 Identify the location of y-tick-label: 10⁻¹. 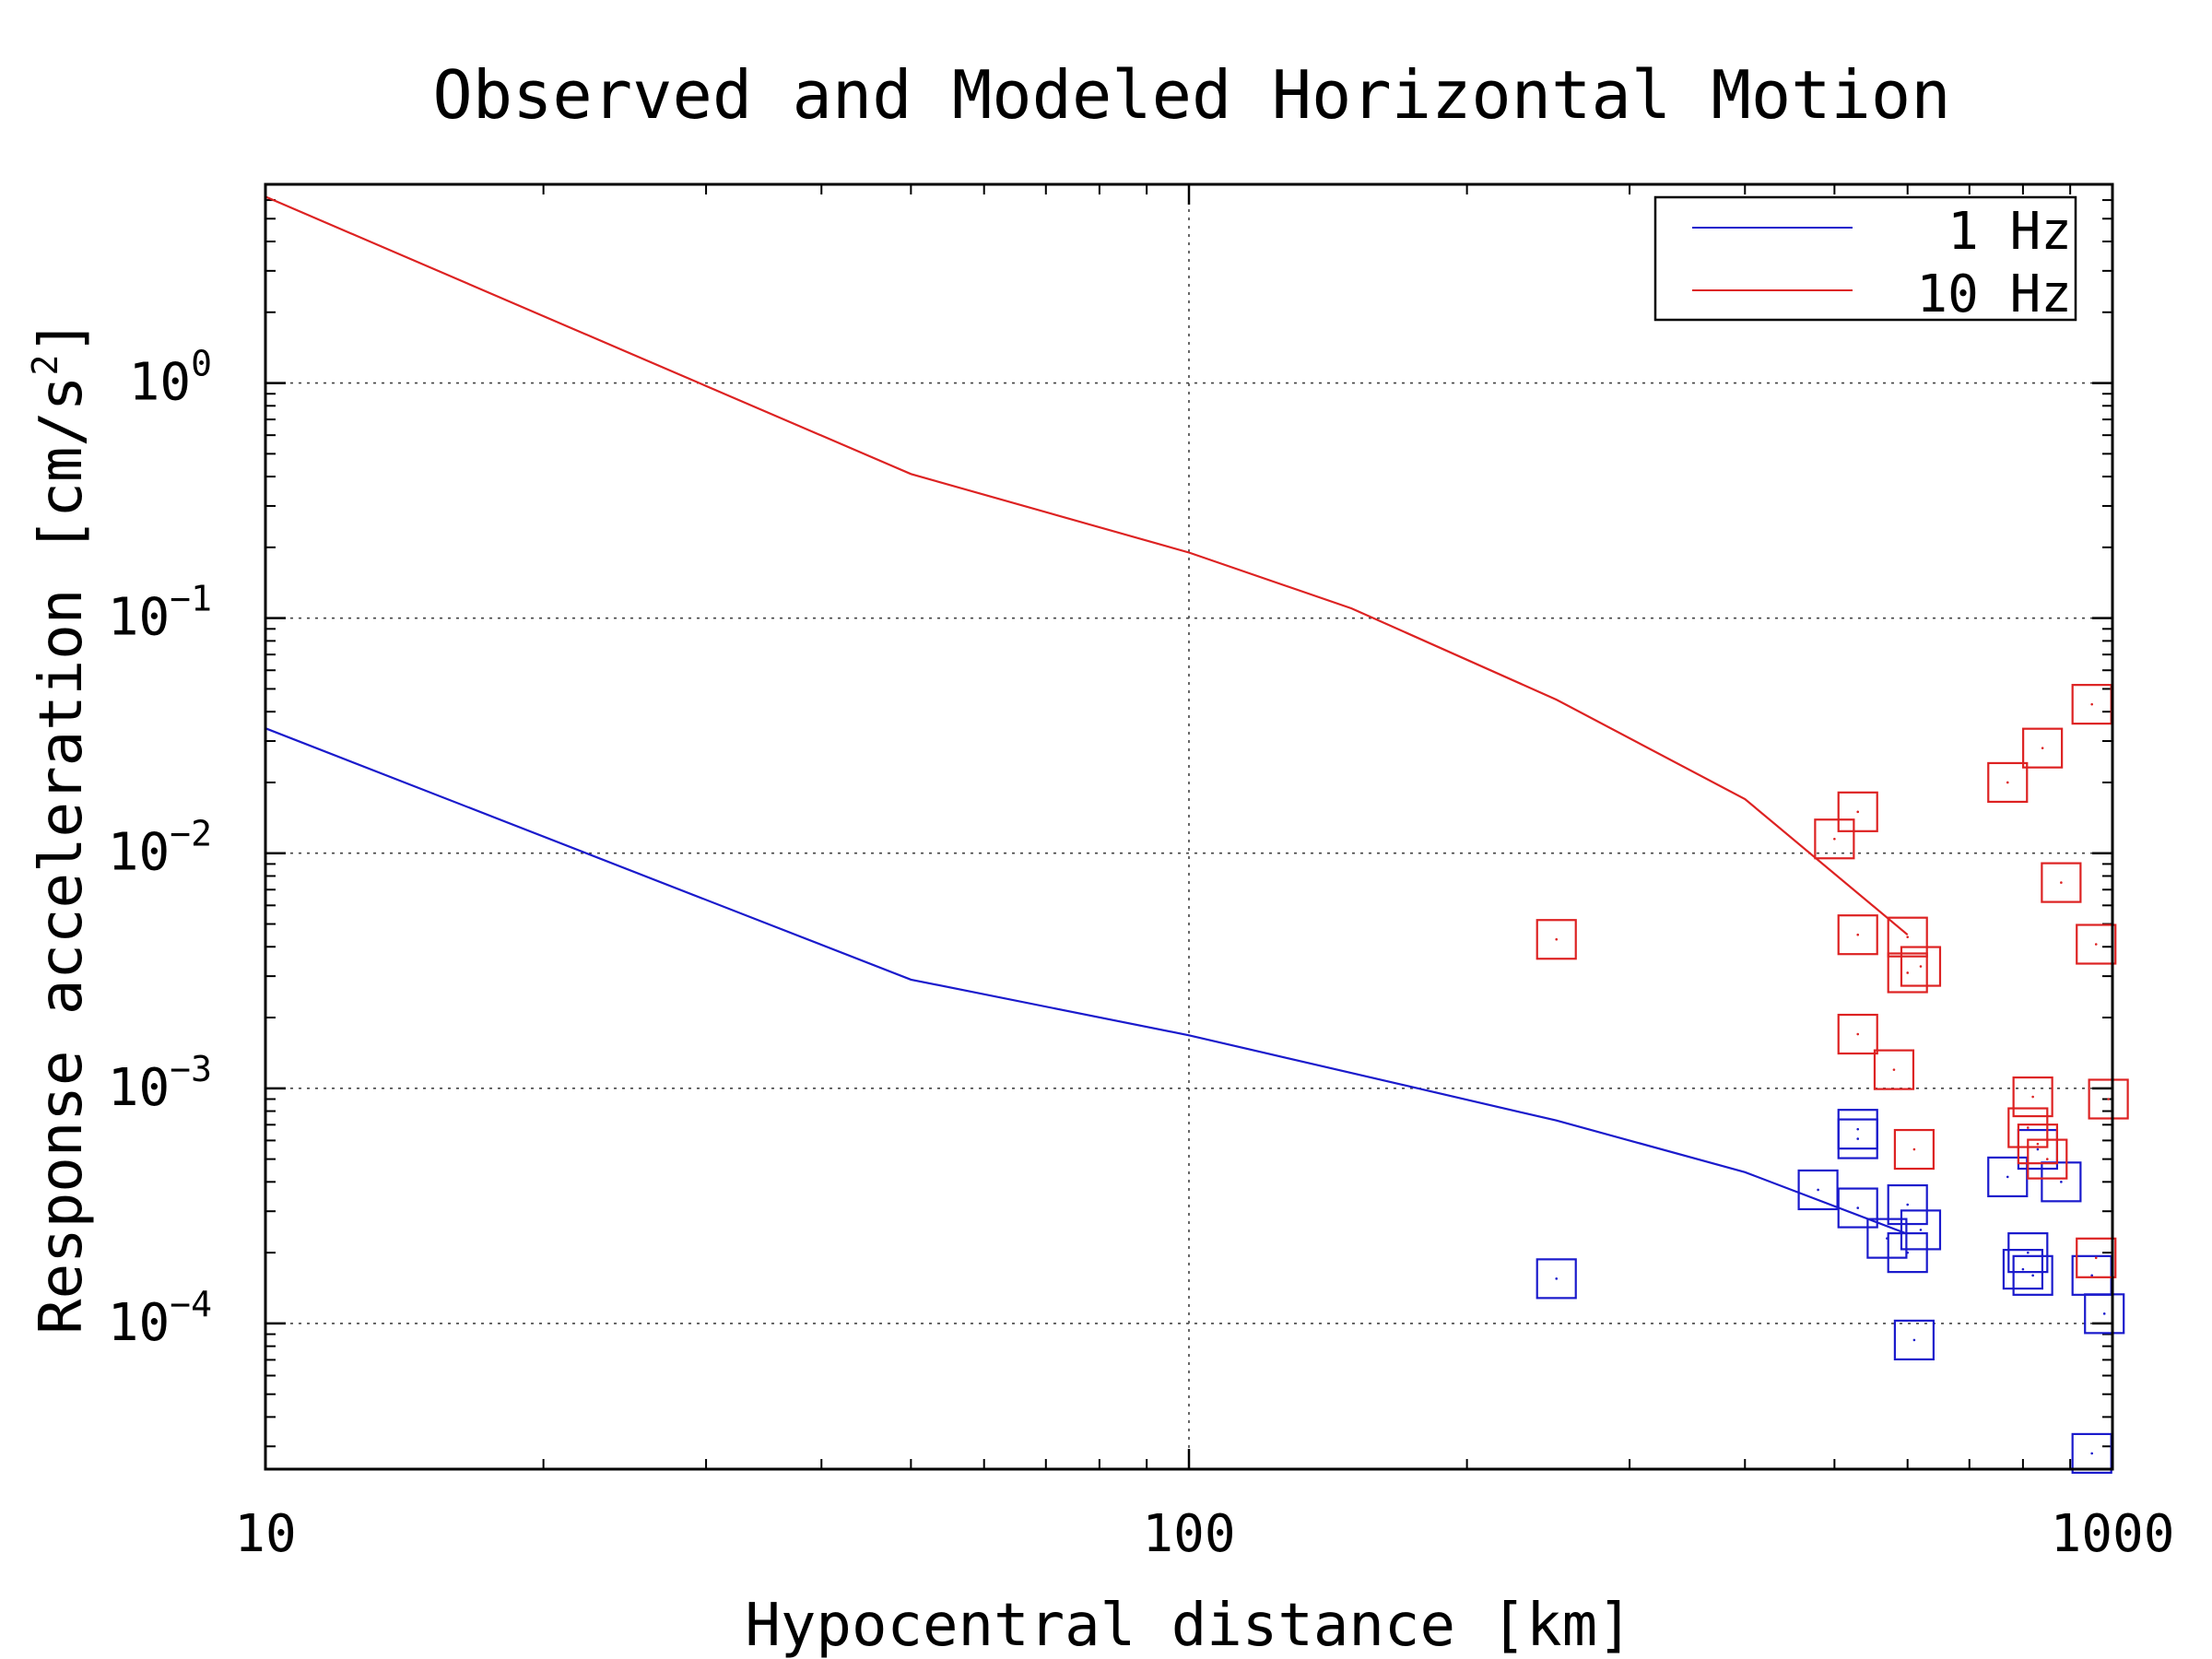
(160, 613).